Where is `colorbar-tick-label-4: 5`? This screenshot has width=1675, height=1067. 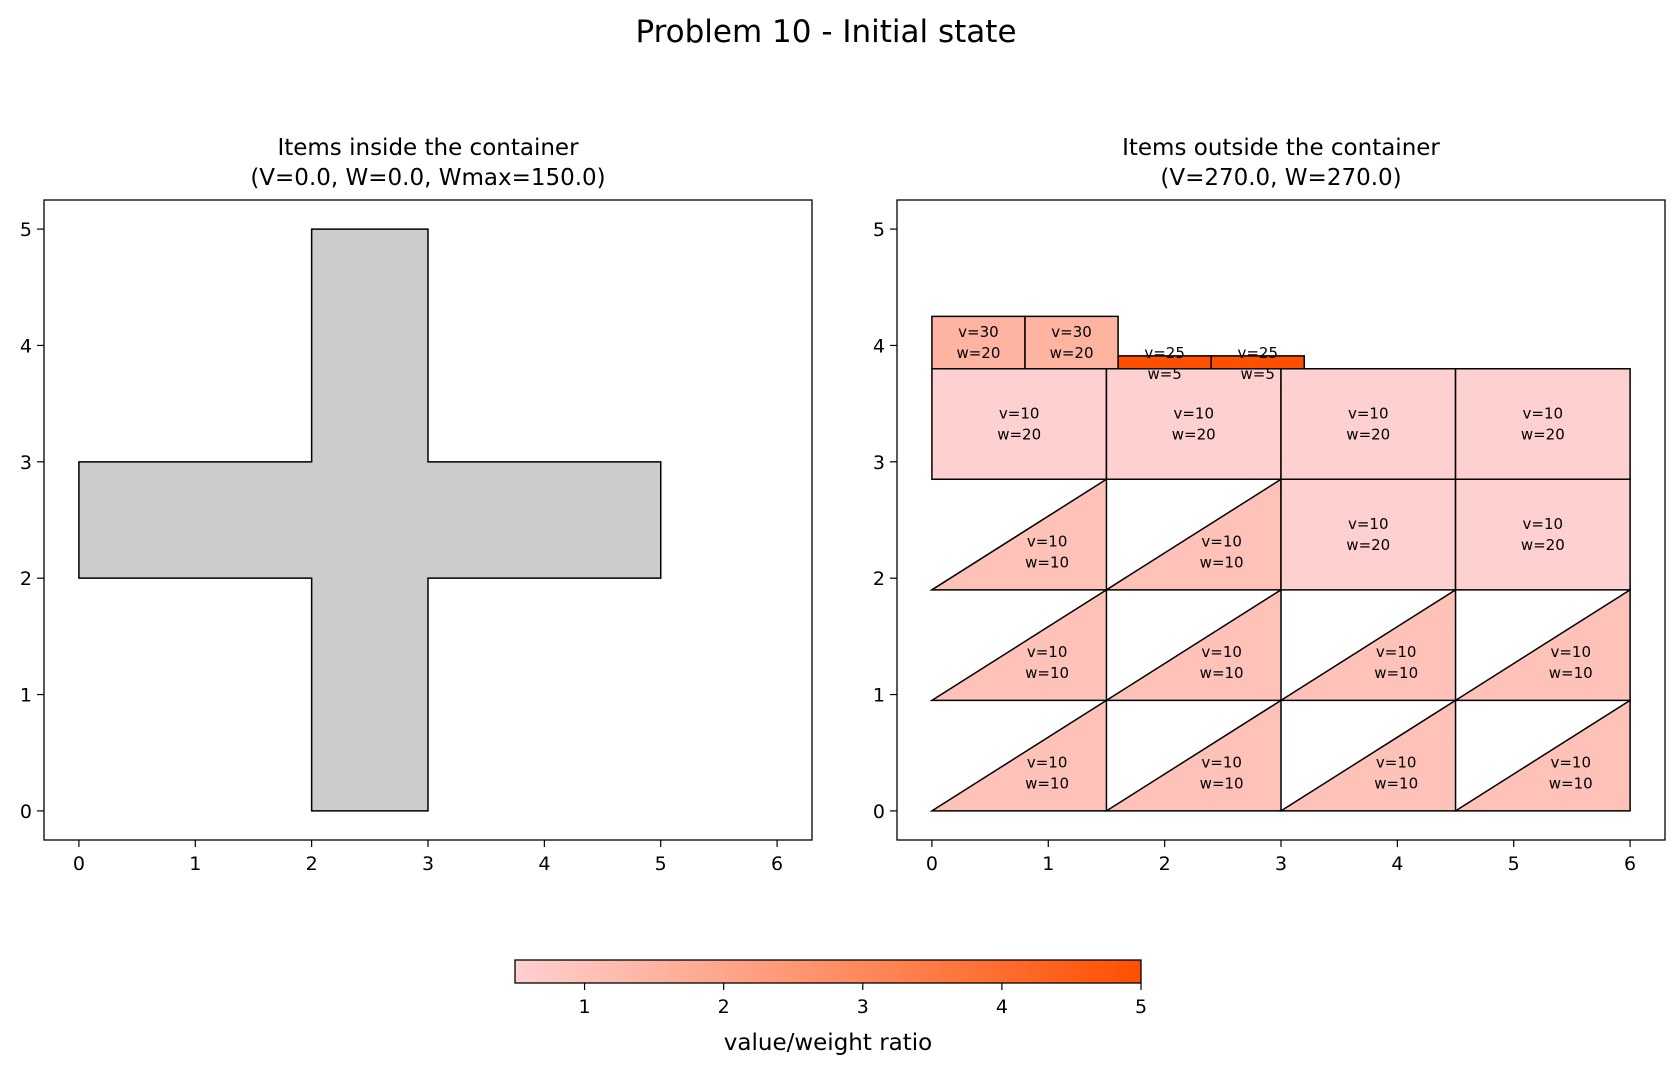
colorbar-tick-label-4: 5 is located at coordinates (1141, 1007).